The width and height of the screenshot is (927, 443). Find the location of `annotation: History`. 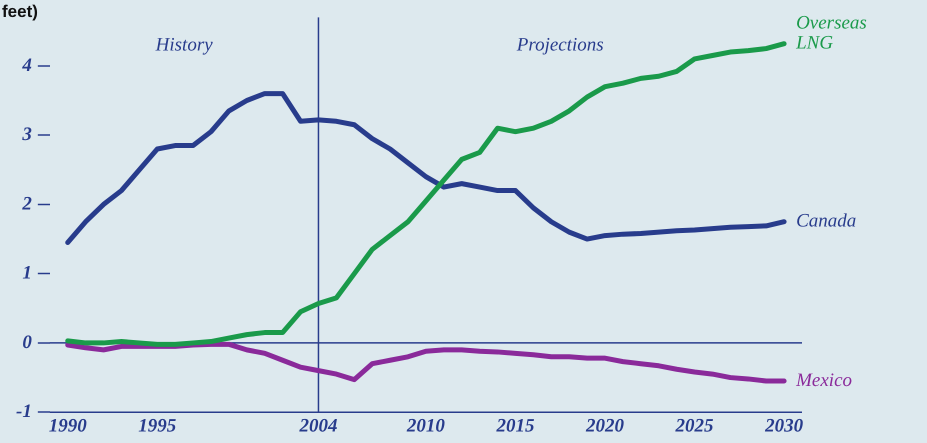

annotation: History is located at coordinates (184, 45).